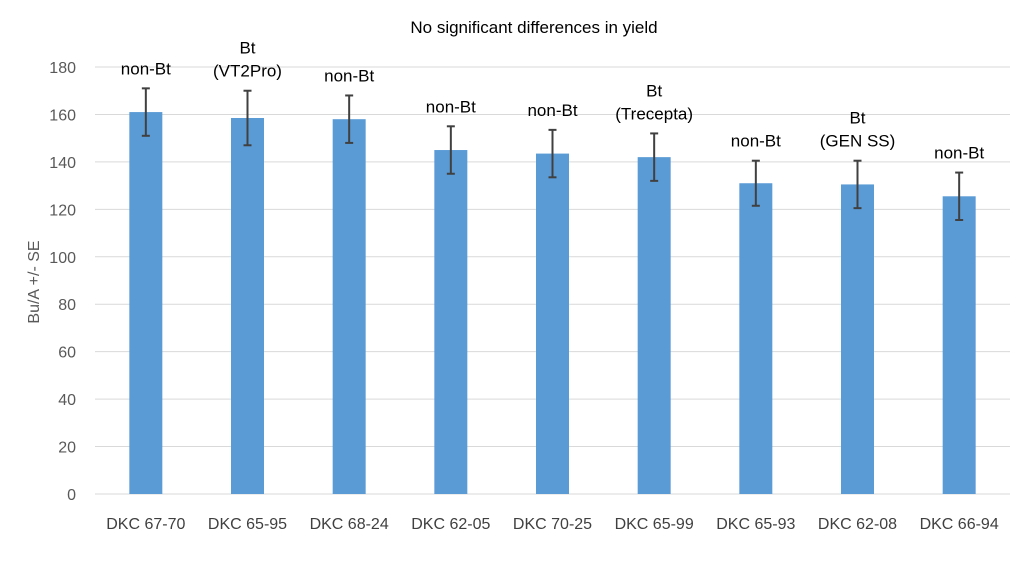 This screenshot has width=1024, height=576. What do you see at coordinates (145, 524) in the screenshot?
I see `x-tick-label: DKC 67-70` at bounding box center [145, 524].